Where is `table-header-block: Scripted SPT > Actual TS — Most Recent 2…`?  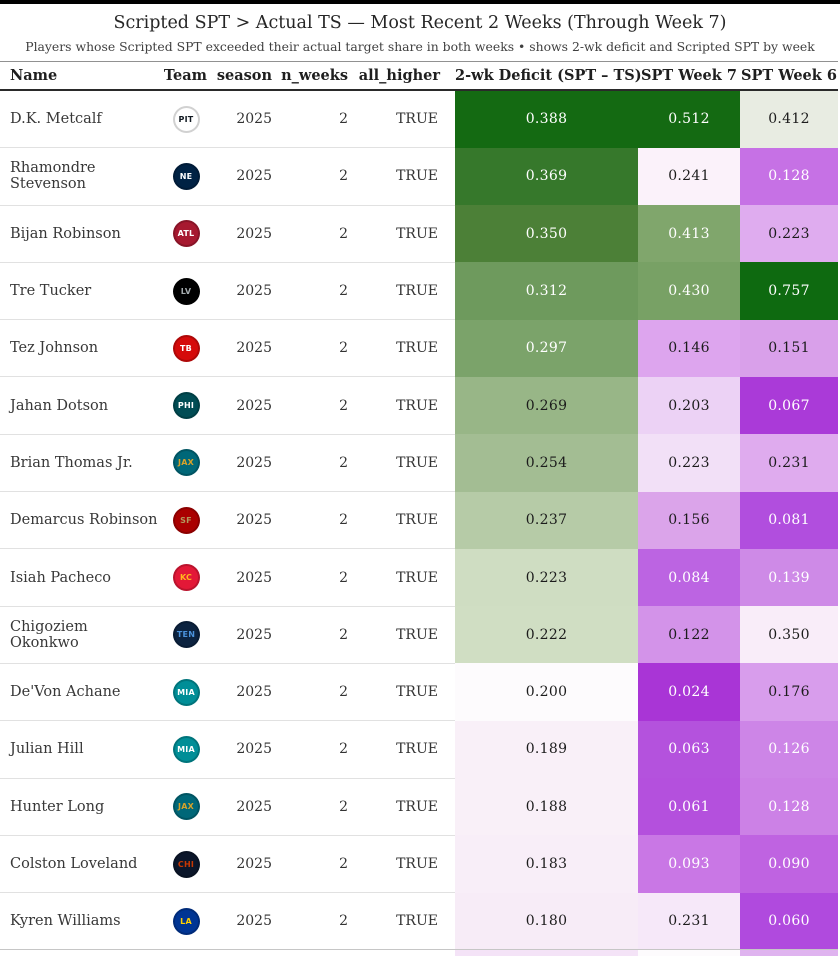 table-header-block: Scripted SPT > Actual TS — Most Recent 2… is located at coordinates (420, 32).